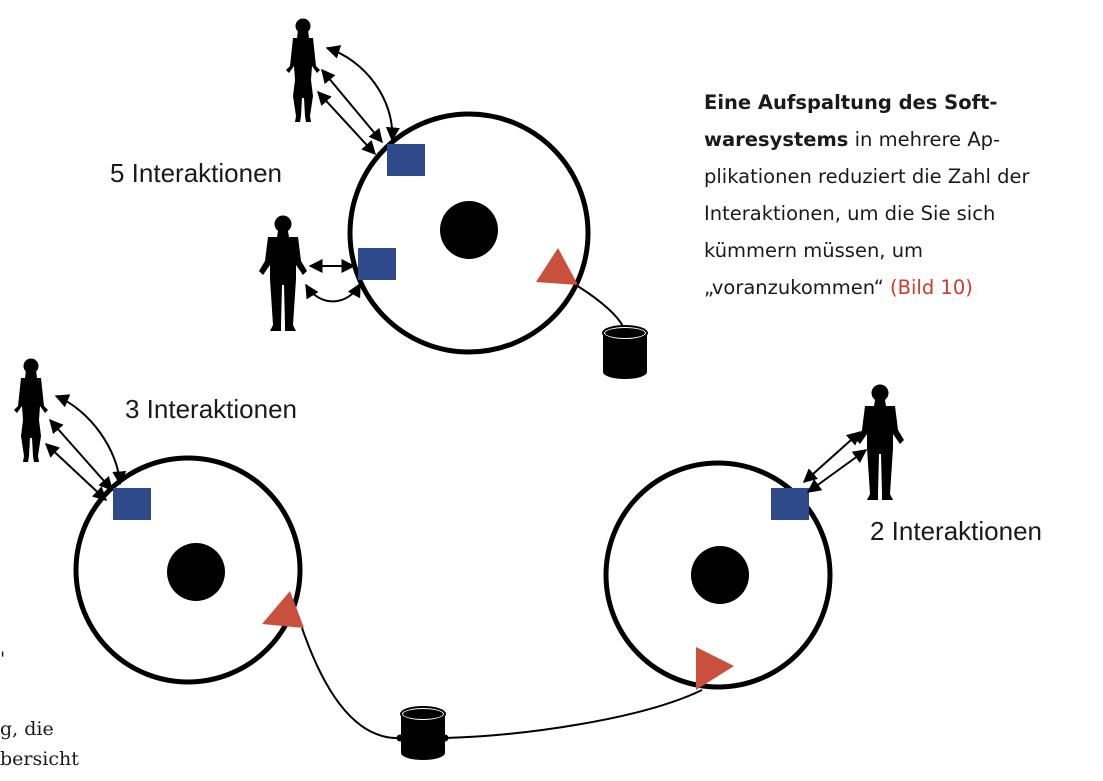 The image size is (1103, 781). I want to click on connection-dots, so click(512, 535).